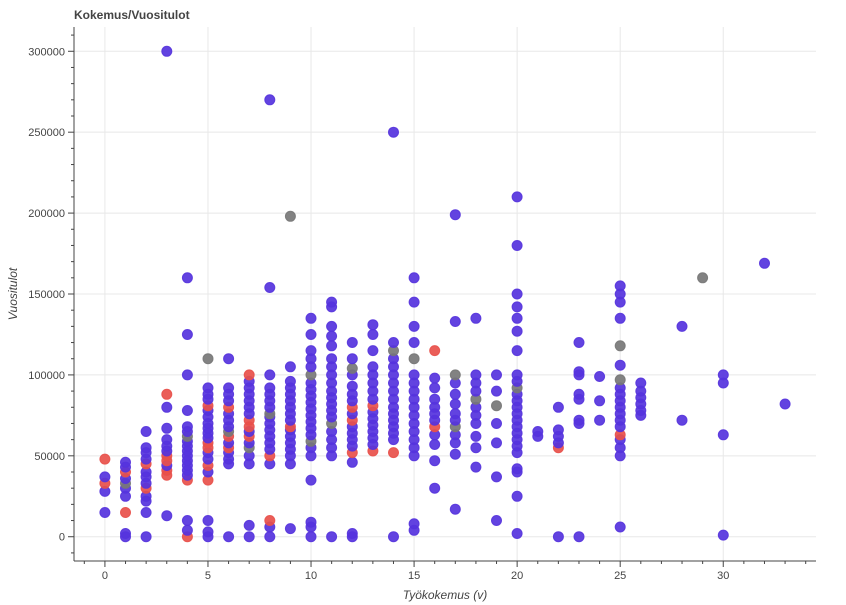  What do you see at coordinates (132, 15) in the screenshot?
I see `chart-title: Kokemus/Vuositulot` at bounding box center [132, 15].